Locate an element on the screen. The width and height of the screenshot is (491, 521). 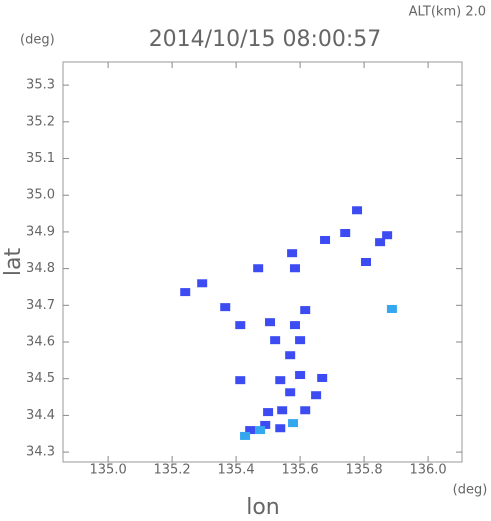
y-tick-label: 35.0 is located at coordinates (40, 195).